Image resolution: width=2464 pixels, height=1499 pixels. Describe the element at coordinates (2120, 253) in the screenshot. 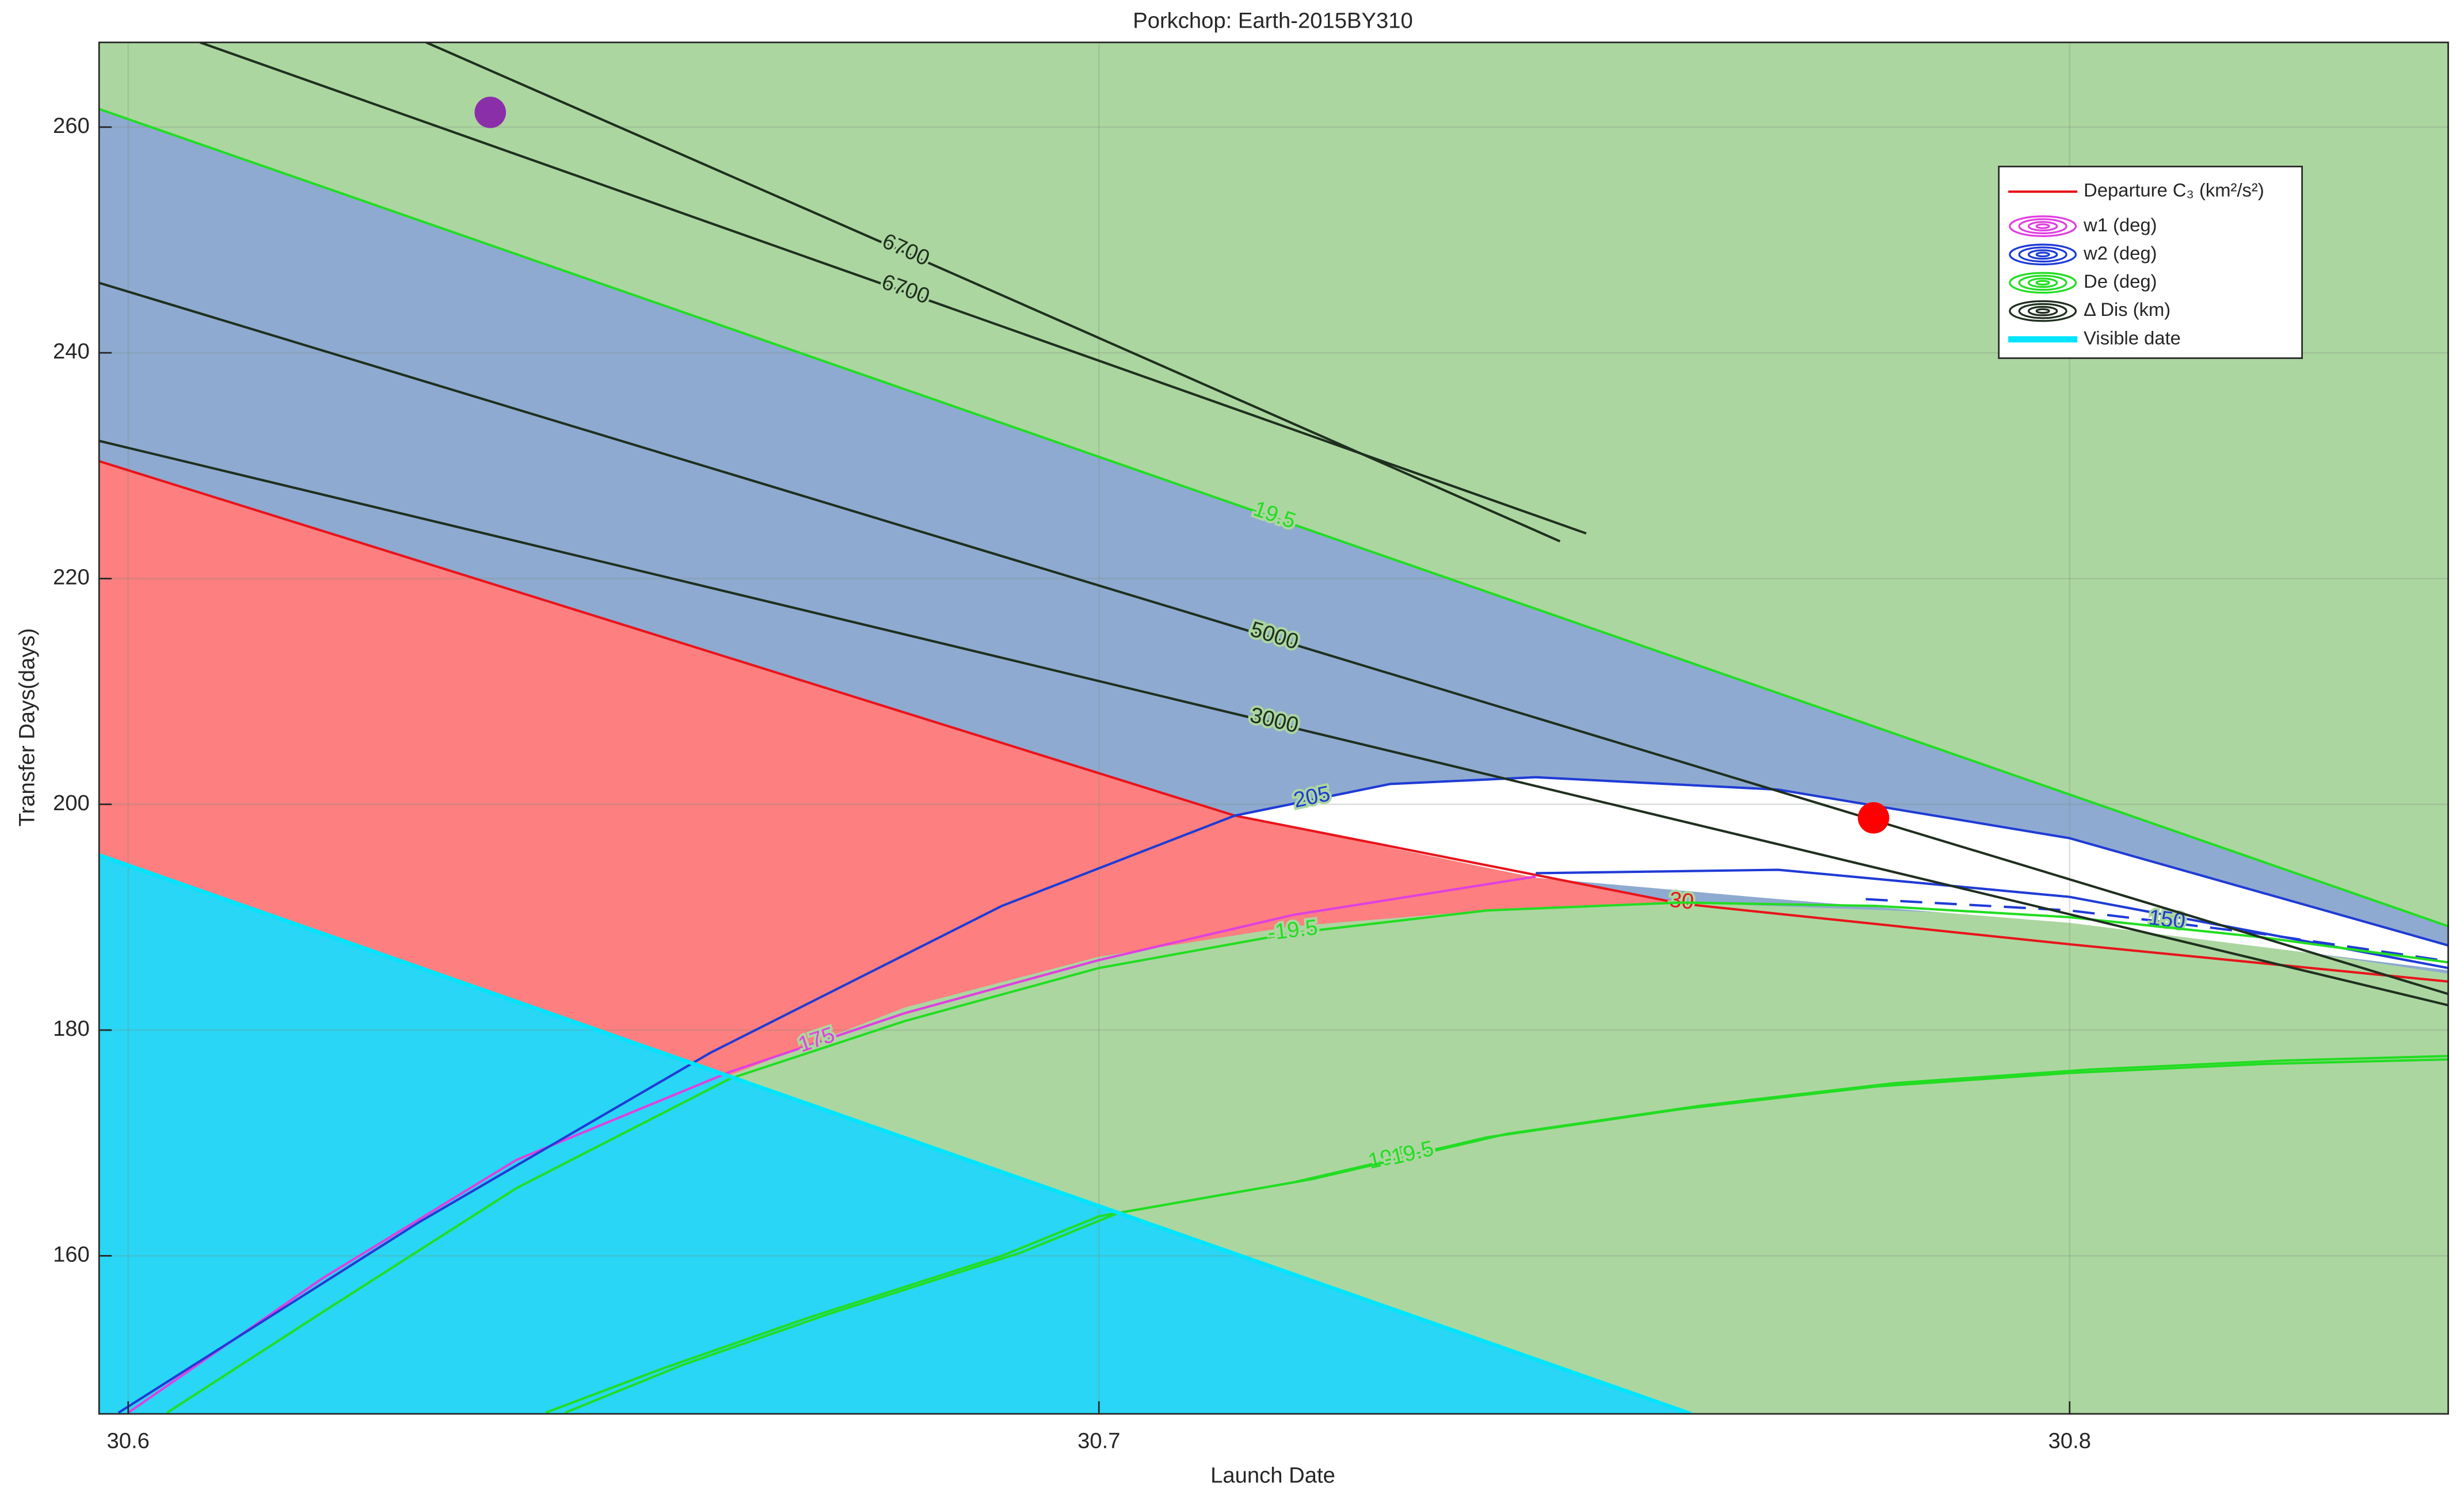

I see `legend-label: w2 (deg)` at that location.